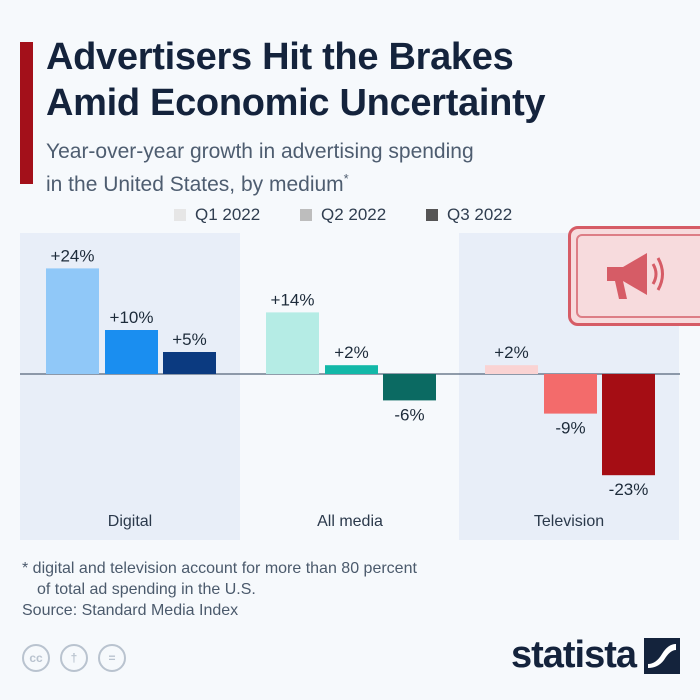 This screenshot has width=700, height=700. Describe the element at coordinates (569, 521) in the screenshot. I see `category-label-television: Television` at that location.